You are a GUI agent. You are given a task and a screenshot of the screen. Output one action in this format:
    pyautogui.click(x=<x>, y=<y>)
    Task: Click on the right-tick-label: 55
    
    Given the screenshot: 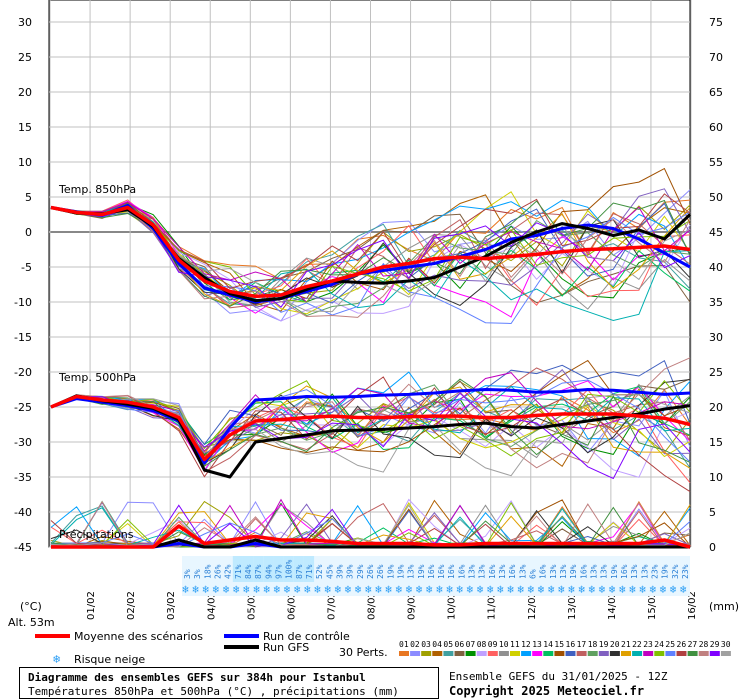 What is the action you would take?
    pyautogui.click(x=716, y=162)
    